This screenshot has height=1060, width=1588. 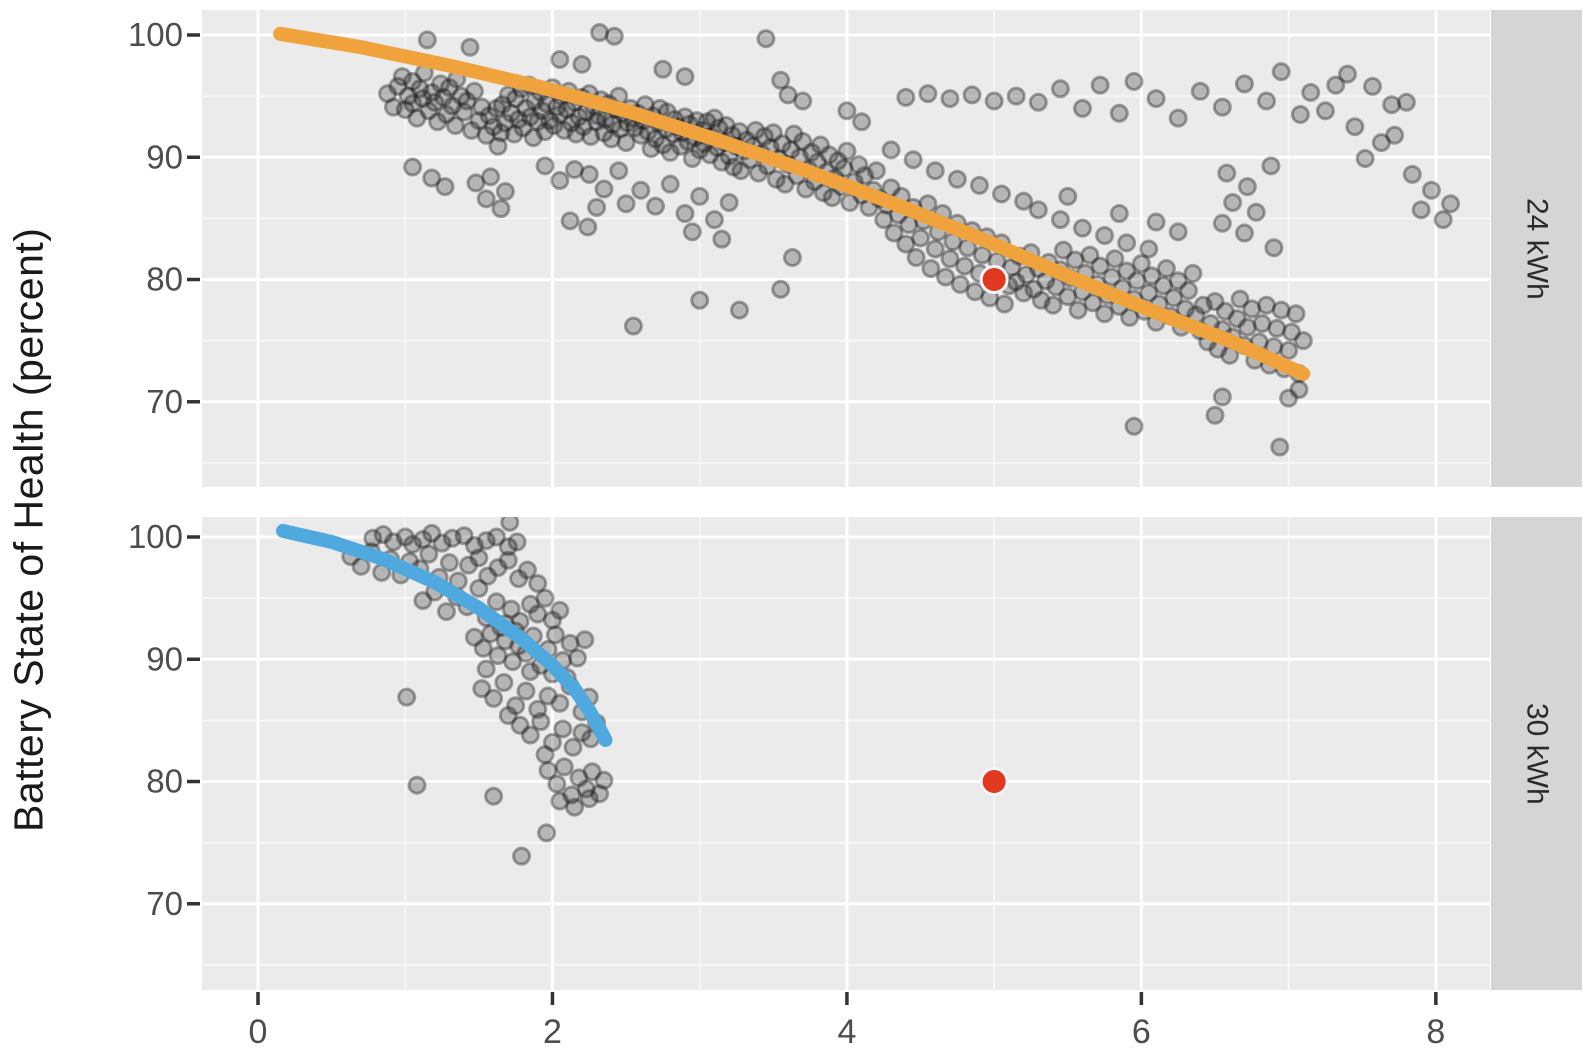 I want to click on smooth-line-30kwh, so click(x=444, y=635).